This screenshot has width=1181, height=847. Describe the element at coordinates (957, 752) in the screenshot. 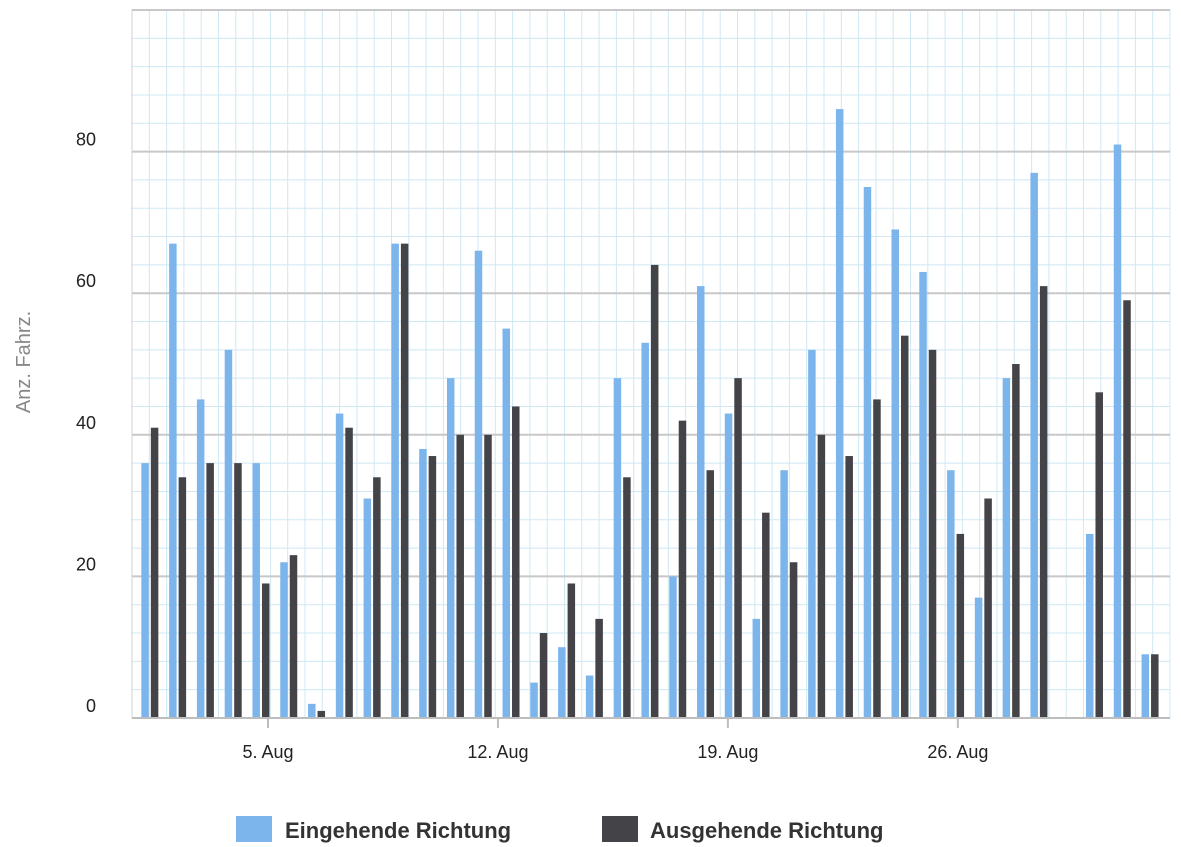

I see `x-tick-label: 26. Aug` at that location.